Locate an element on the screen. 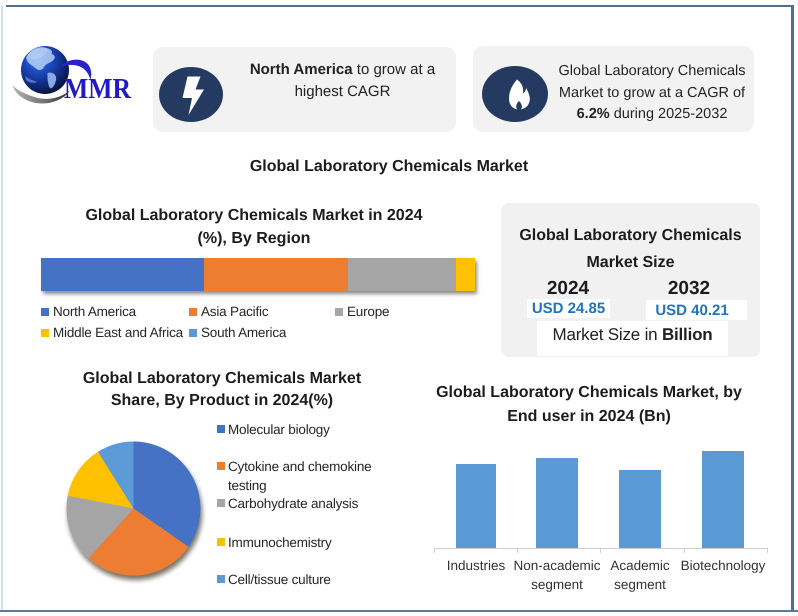  svg-text: MMR is located at coordinates (98, 89).